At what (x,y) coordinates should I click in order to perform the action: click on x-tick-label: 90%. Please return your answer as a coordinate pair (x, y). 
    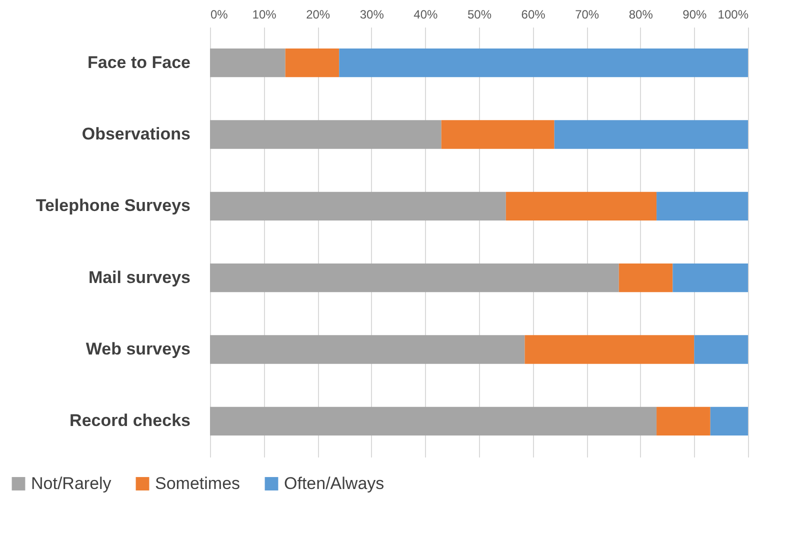
    Looking at the image, I should click on (695, 15).